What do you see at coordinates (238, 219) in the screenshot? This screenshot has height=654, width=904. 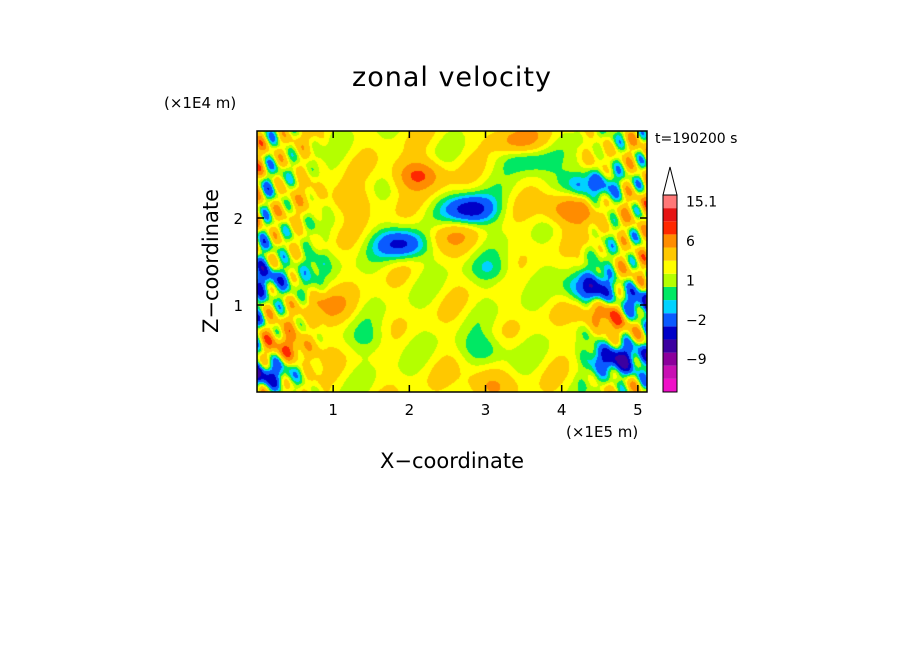 I see `y-tick-label: 2` at bounding box center [238, 219].